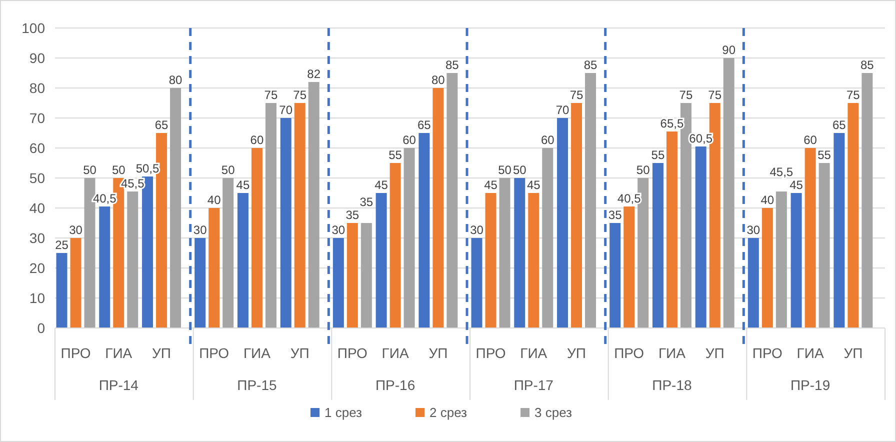  What do you see at coordinates (118, 385) in the screenshot?
I see `text: ПР-14` at bounding box center [118, 385].